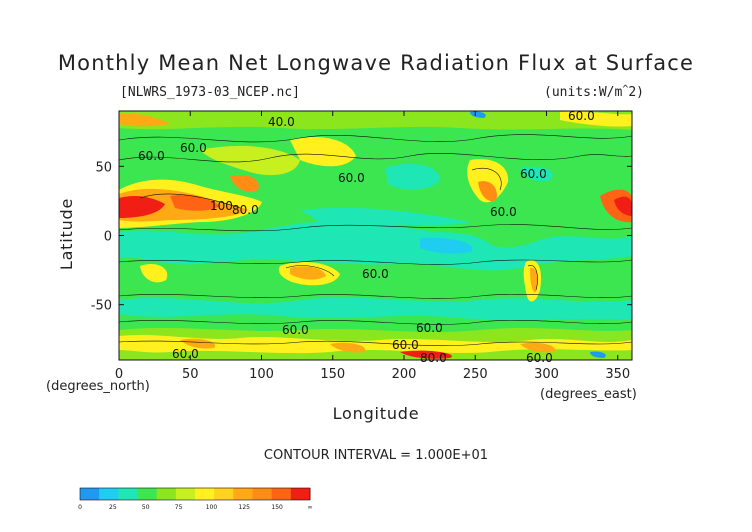  Describe the element at coordinates (261, 374) in the screenshot. I see `x-tick-label: 100` at that location.